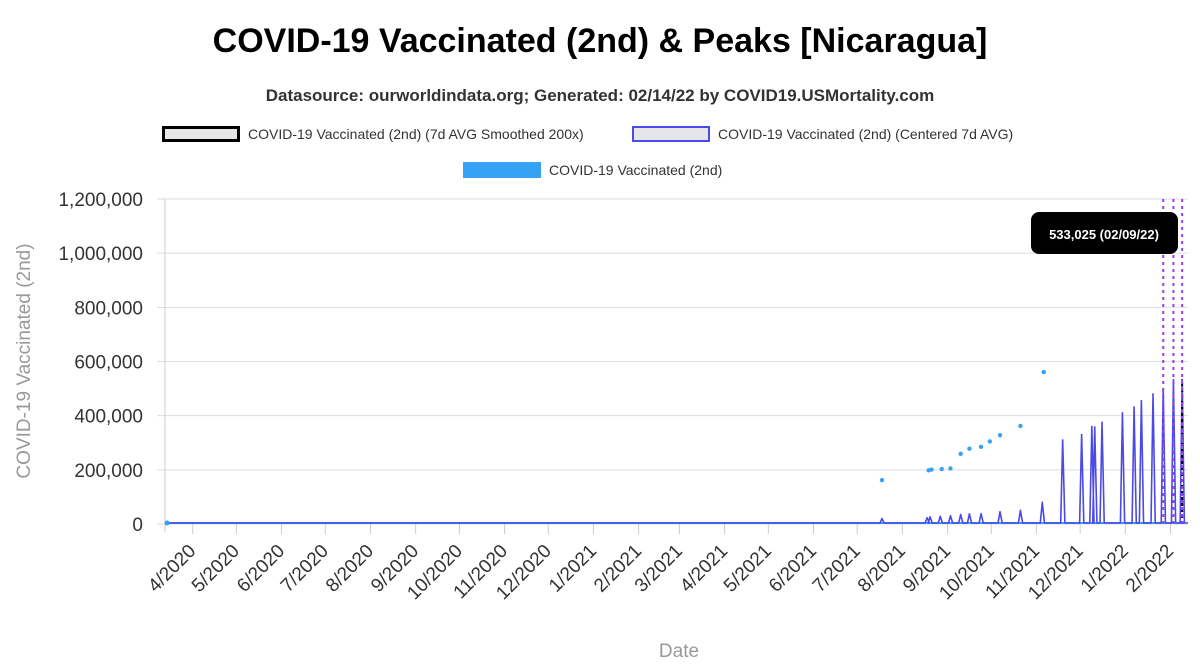 Image resolution: width=1200 pixels, height=670 pixels. Describe the element at coordinates (793, 569) in the screenshot. I see `x-tick-label: 6/2021` at that location.